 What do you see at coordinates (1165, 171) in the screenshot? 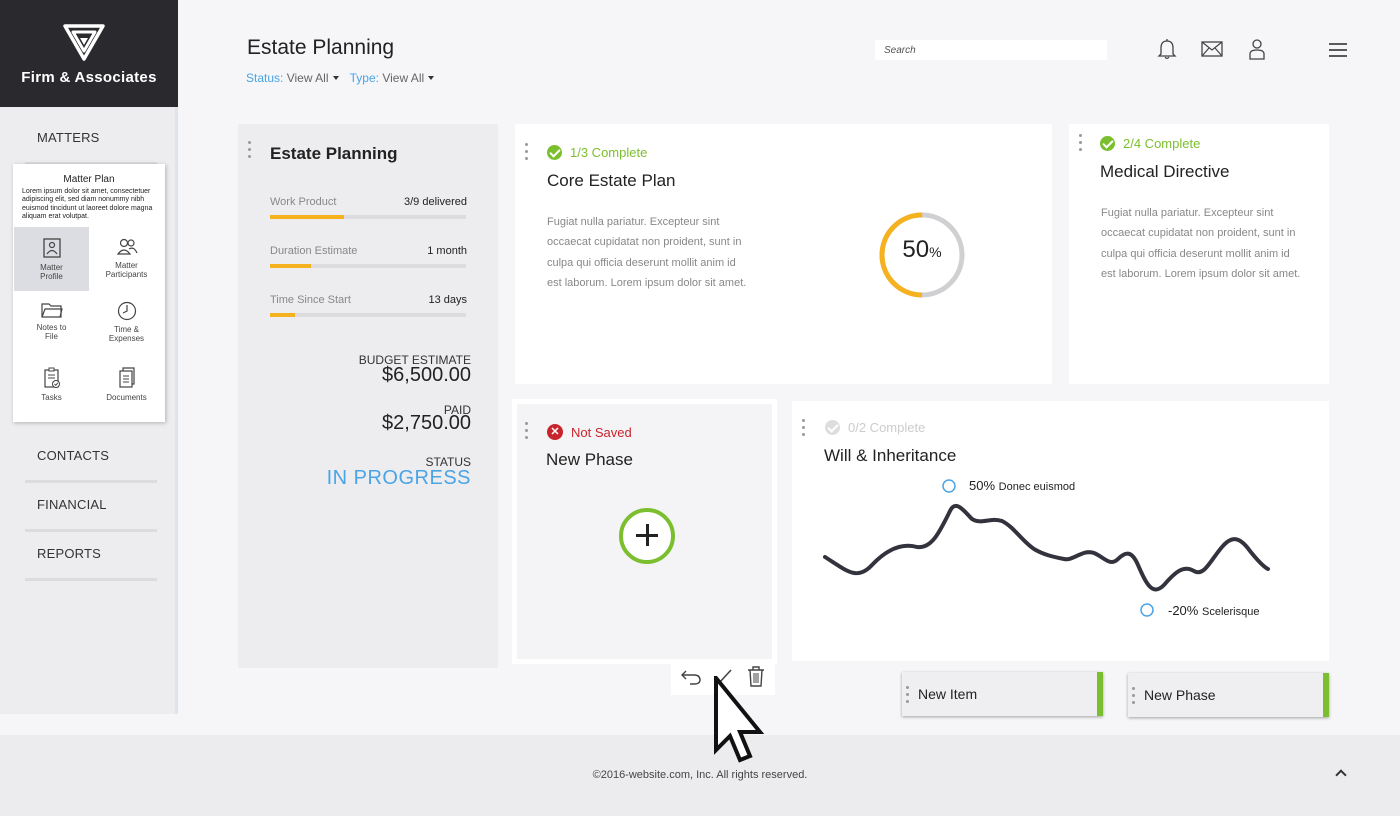
I see `phase-title: Medical Directive` at bounding box center [1165, 171].